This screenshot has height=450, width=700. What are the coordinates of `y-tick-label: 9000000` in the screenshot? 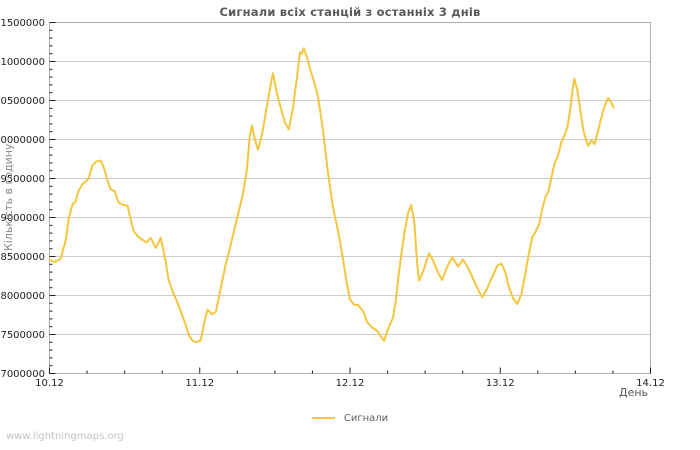 It's located at (22, 218).